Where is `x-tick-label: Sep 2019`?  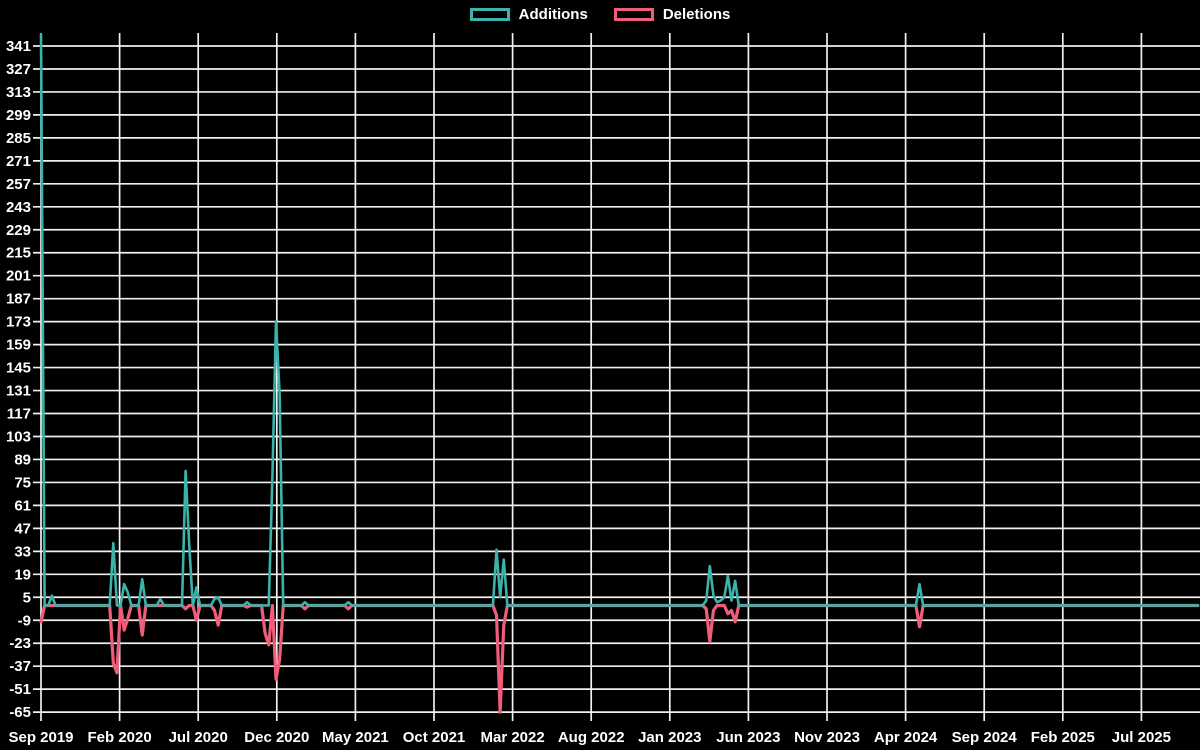
x-tick-label: Sep 2019 is located at coordinates (40, 737).